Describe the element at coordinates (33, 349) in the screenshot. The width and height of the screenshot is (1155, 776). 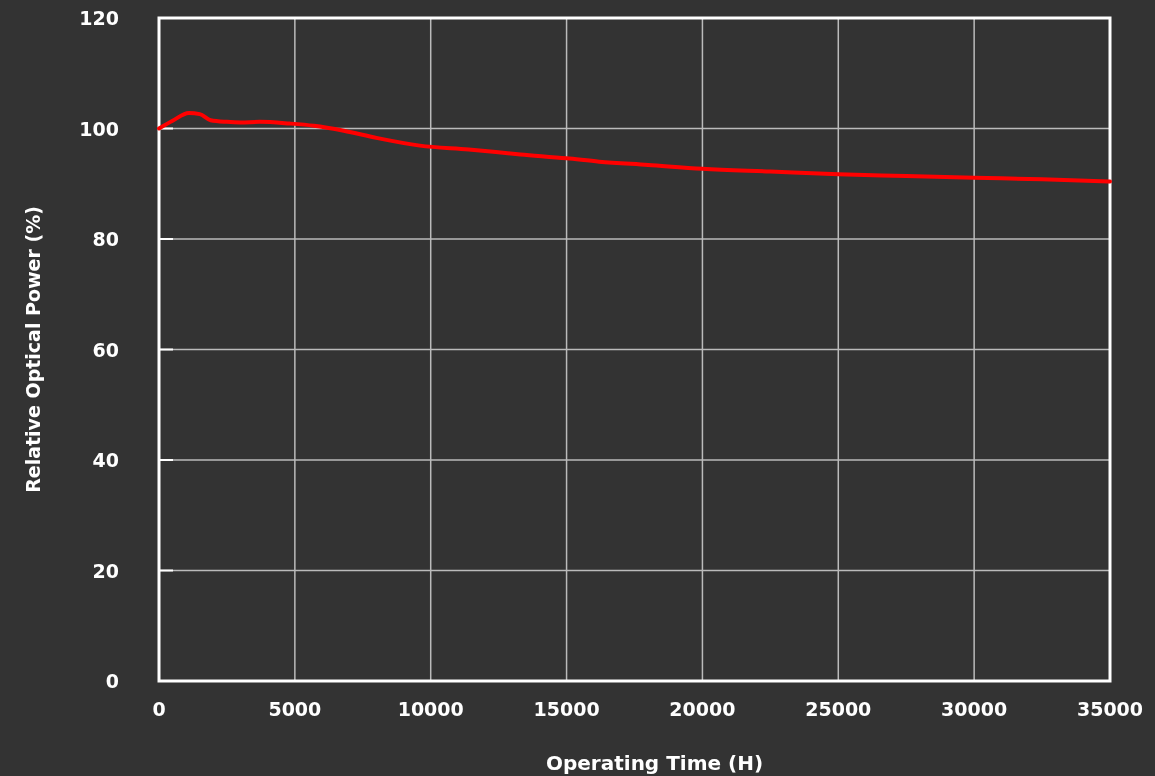
I see `y-axis-title: Relative Optical Power (%)` at that location.